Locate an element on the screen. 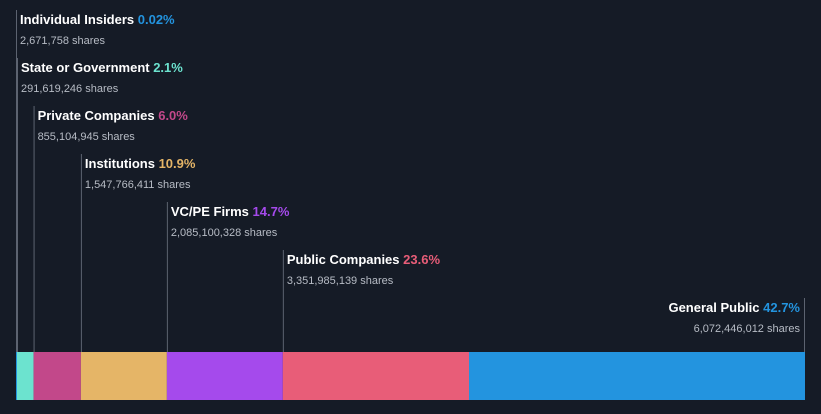  segment-percent: 2.1% is located at coordinates (168, 67).